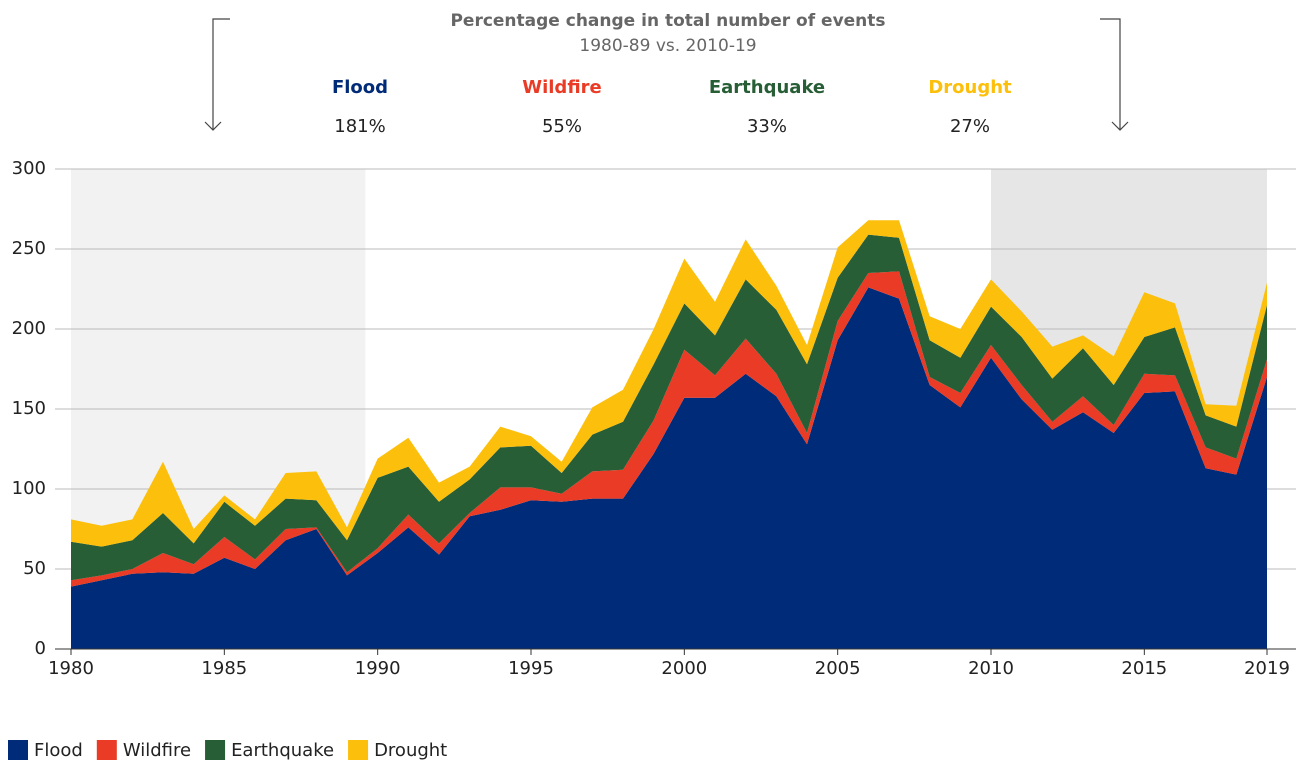 The width and height of the screenshot is (1304, 767). What do you see at coordinates (29, 408) in the screenshot?
I see `y-tick-label: 150` at bounding box center [29, 408].